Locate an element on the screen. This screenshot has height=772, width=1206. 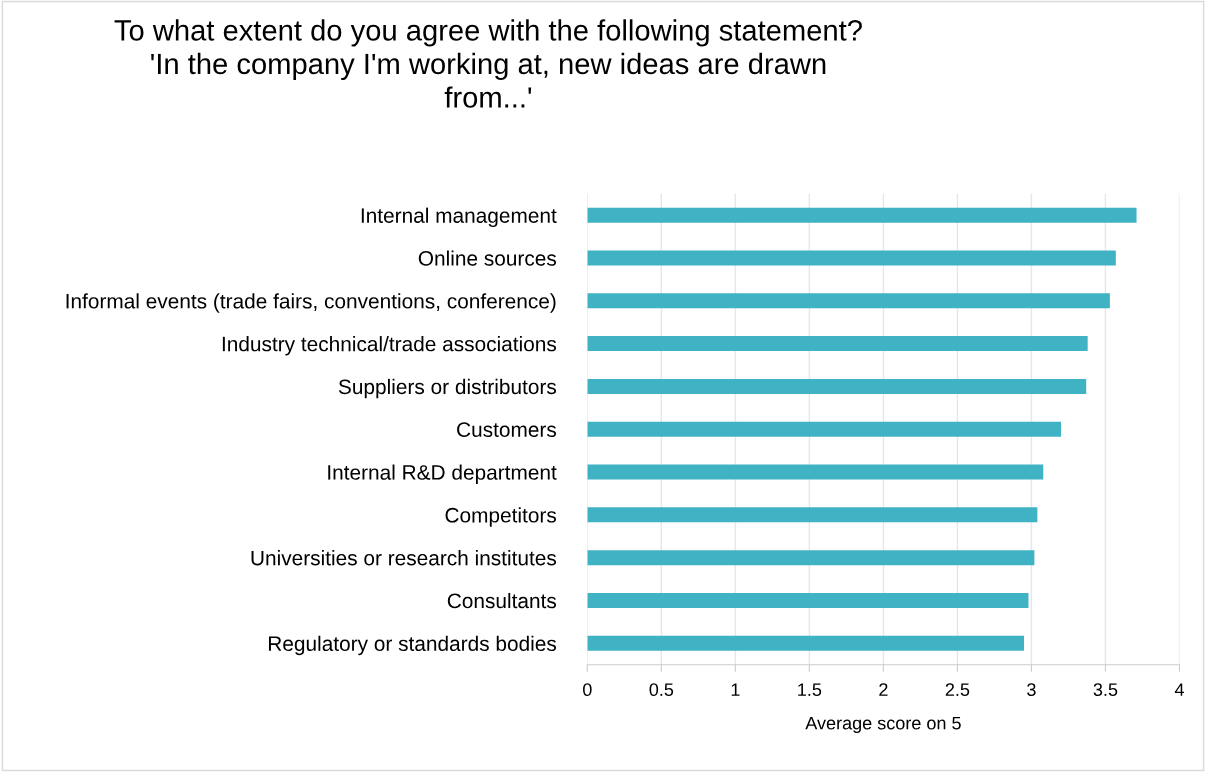
x-tick-label: 0.5 is located at coordinates (661, 690).